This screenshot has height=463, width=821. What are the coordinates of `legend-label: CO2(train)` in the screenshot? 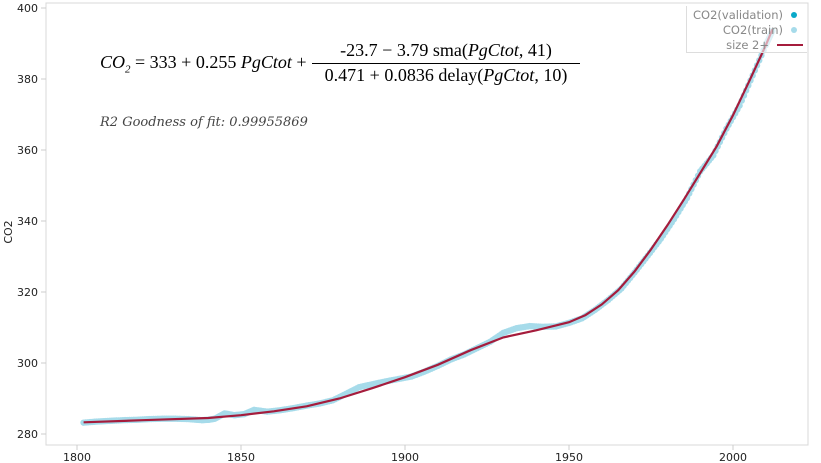 It's located at (752, 30).